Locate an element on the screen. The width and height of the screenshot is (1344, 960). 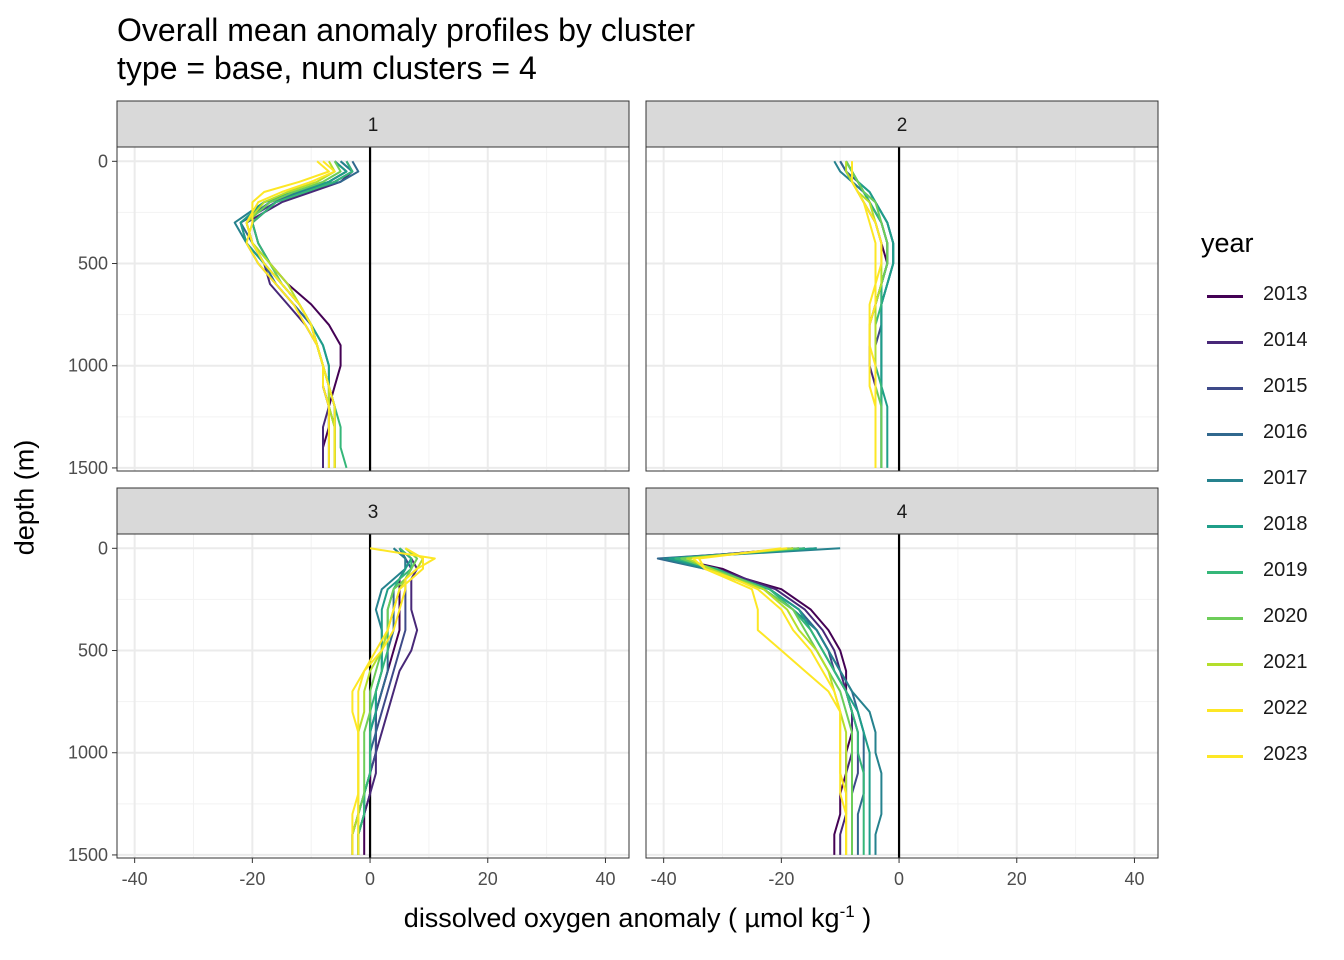
legend-item-2015: 2015 is located at coordinates (1272, 388).